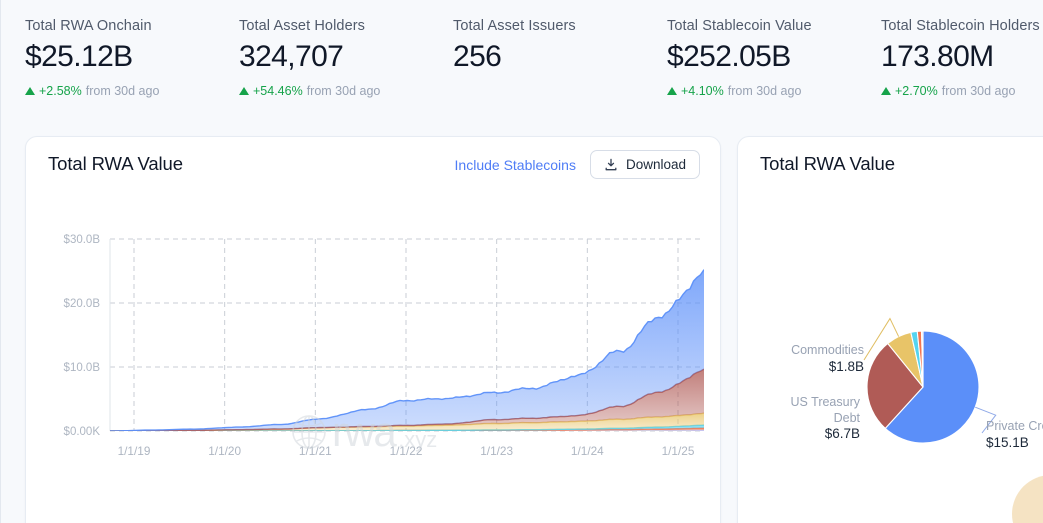  I want to click on pie-label-value: $15.1B, so click(1007, 442).